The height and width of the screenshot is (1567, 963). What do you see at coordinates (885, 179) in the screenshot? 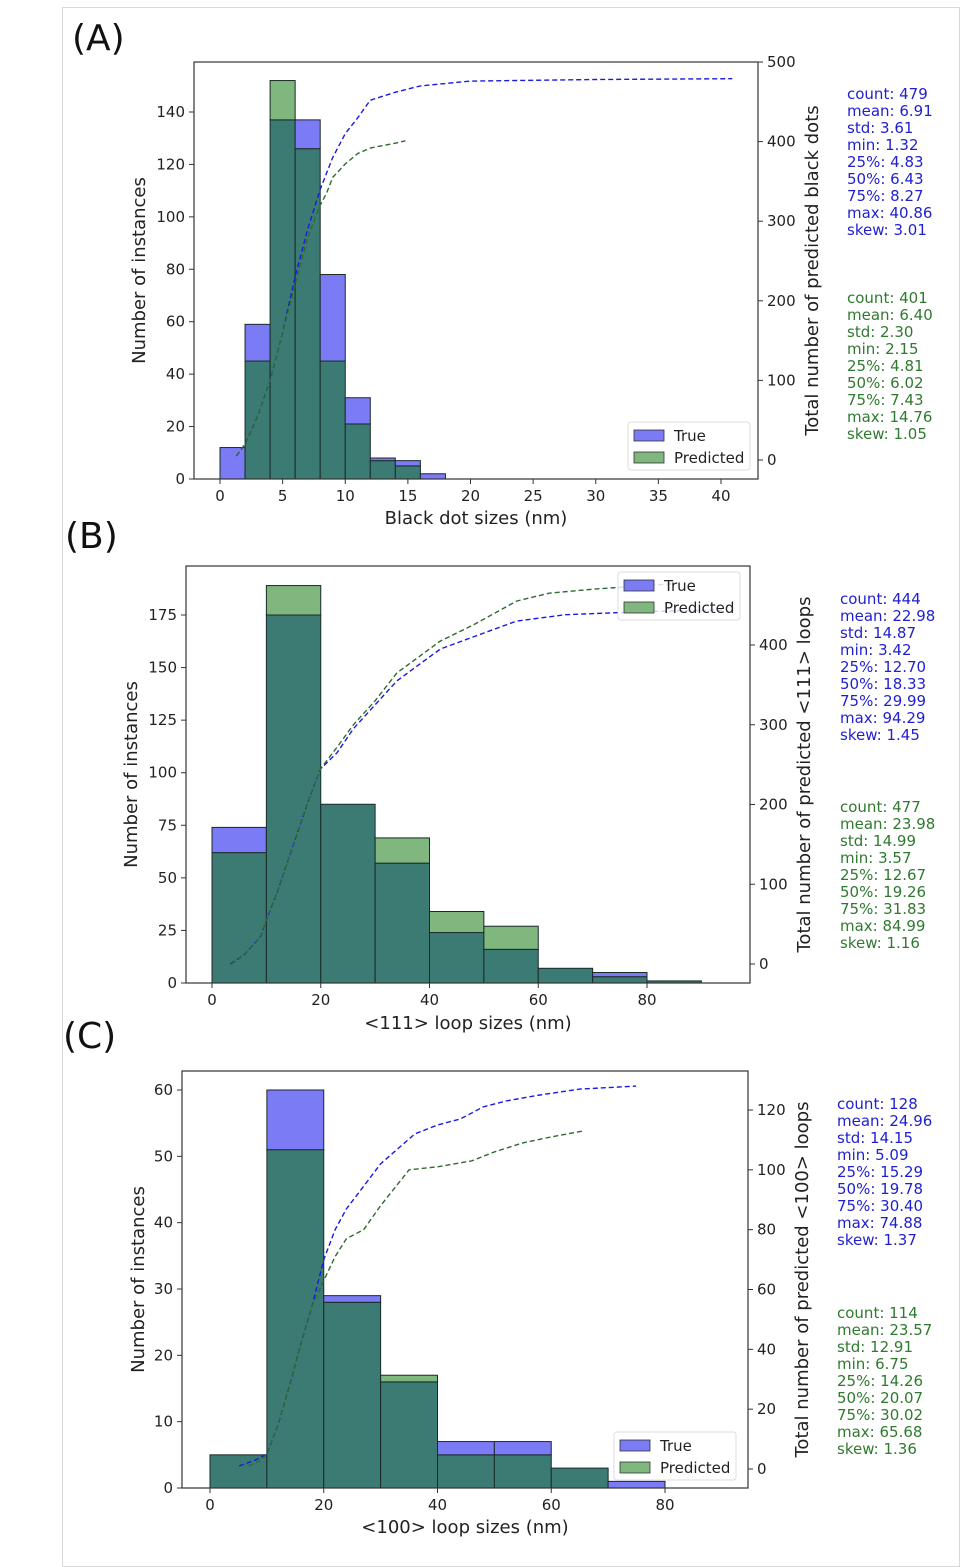
I see `stat-true: 50%: 6.43` at bounding box center [885, 179].